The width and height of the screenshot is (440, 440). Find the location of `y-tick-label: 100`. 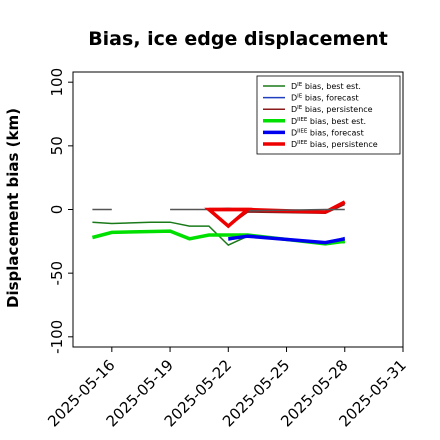

y-tick-label: 100 is located at coordinates (57, 82).